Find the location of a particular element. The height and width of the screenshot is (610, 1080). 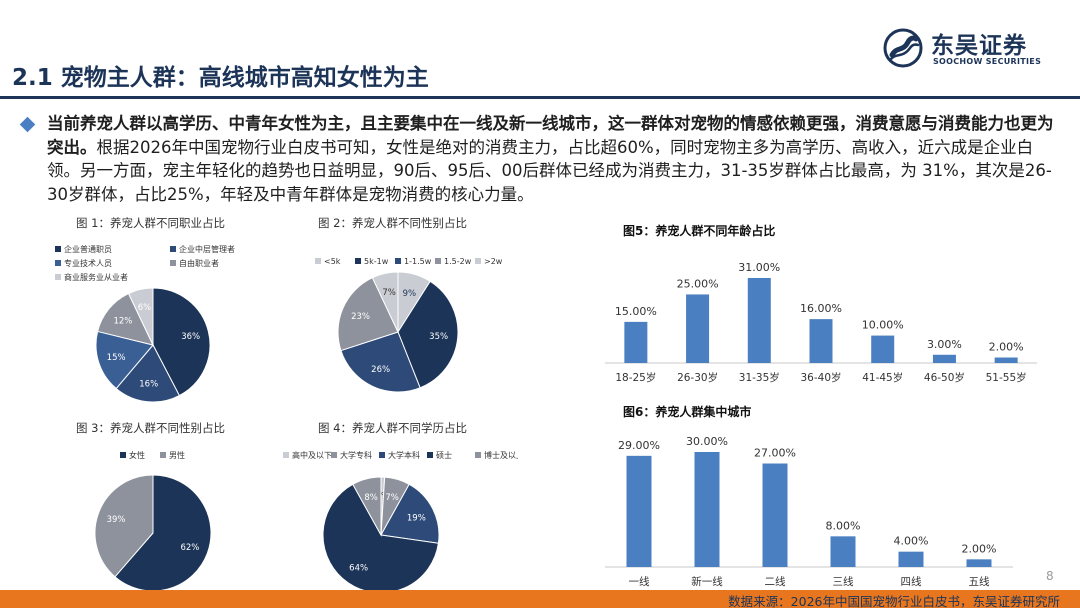

pie-slice-label: 36% is located at coordinates (190, 337).